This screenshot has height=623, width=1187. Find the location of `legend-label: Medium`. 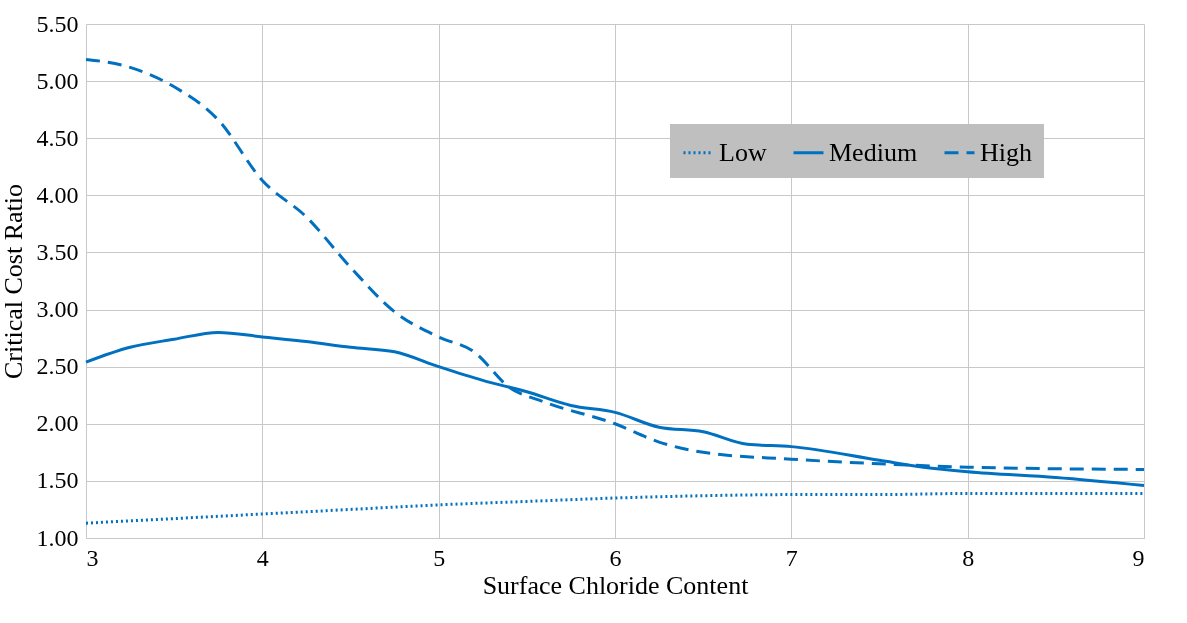

legend-label: Medium is located at coordinates (873, 152).